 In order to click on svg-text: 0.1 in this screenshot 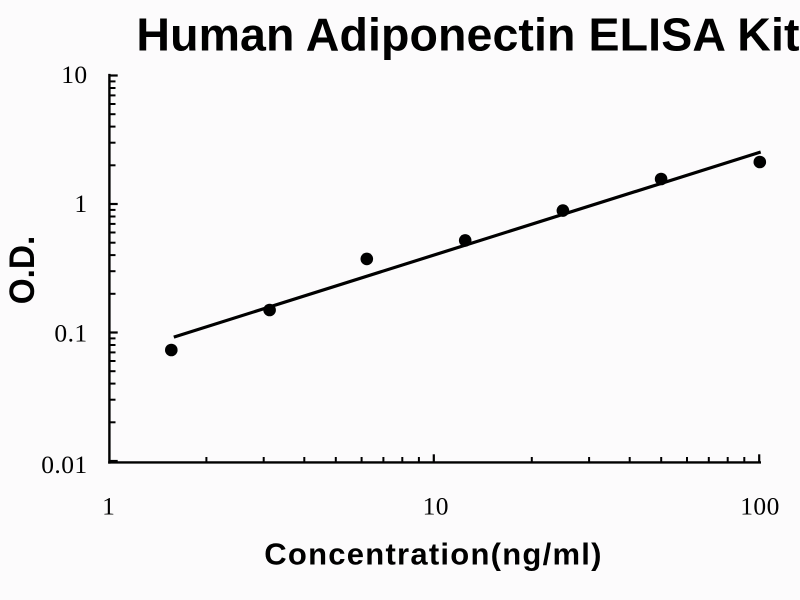, I will do `click(70, 333)`.